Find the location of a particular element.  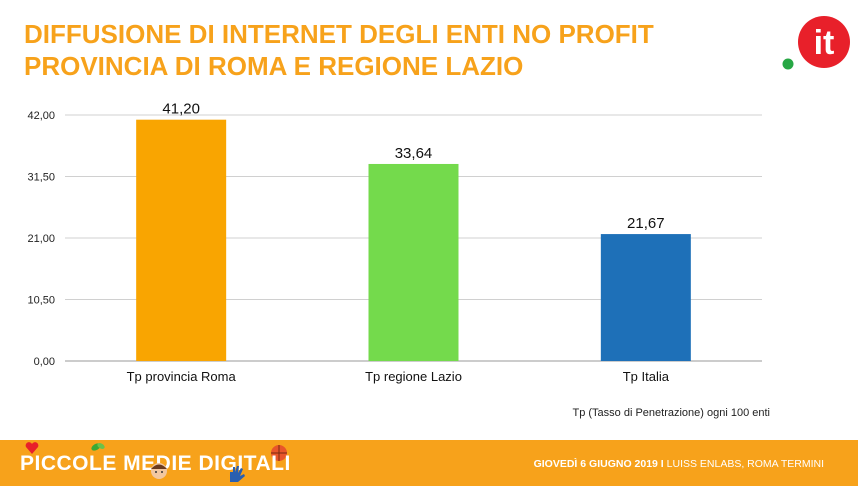

logo-circle is located at coordinates (824, 42).